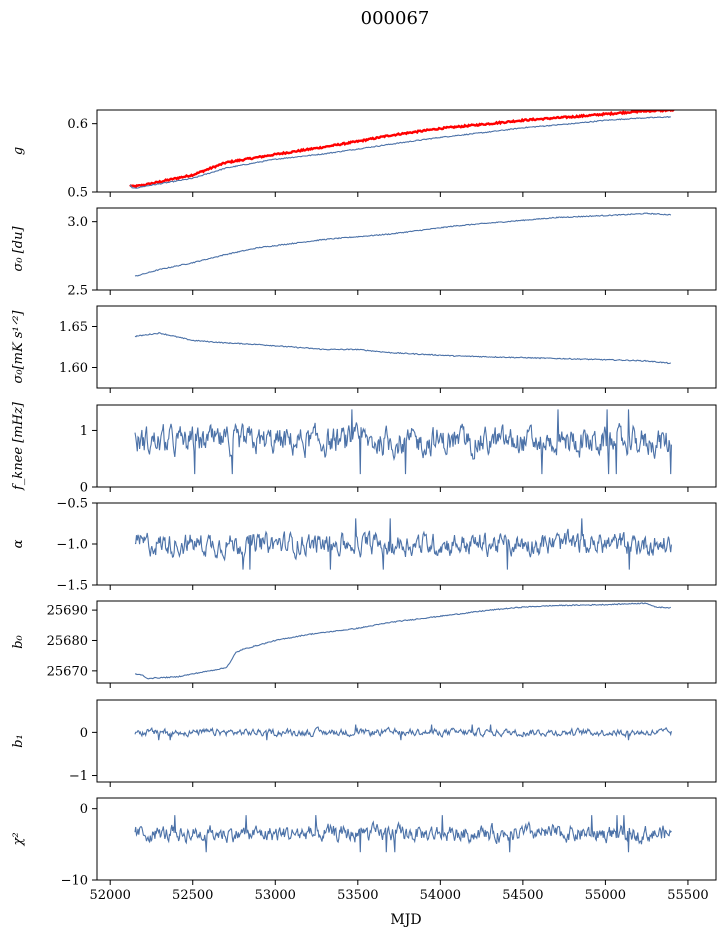 This screenshot has height=936, width=725. What do you see at coordinates (18, 446) in the screenshot?
I see `y-axis-label: f_knee [mHz]` at bounding box center [18, 446].